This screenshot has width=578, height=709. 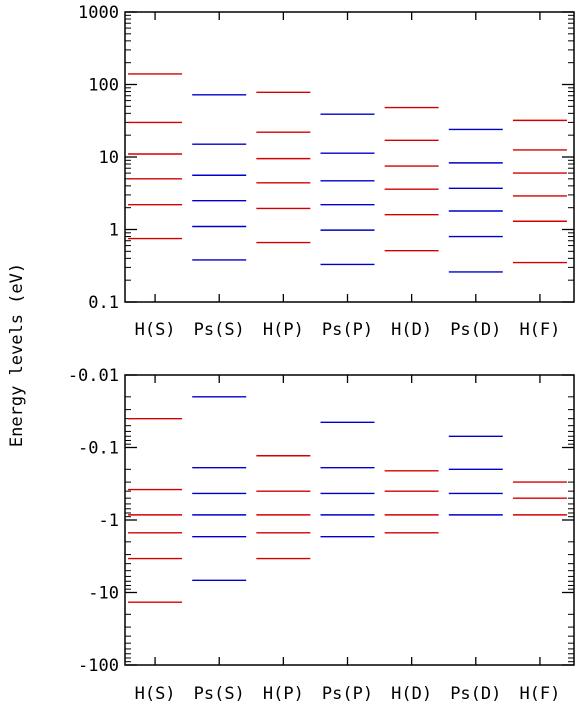 I want to click on panel-2-ytick-label: -0.1, so click(x=98, y=449).